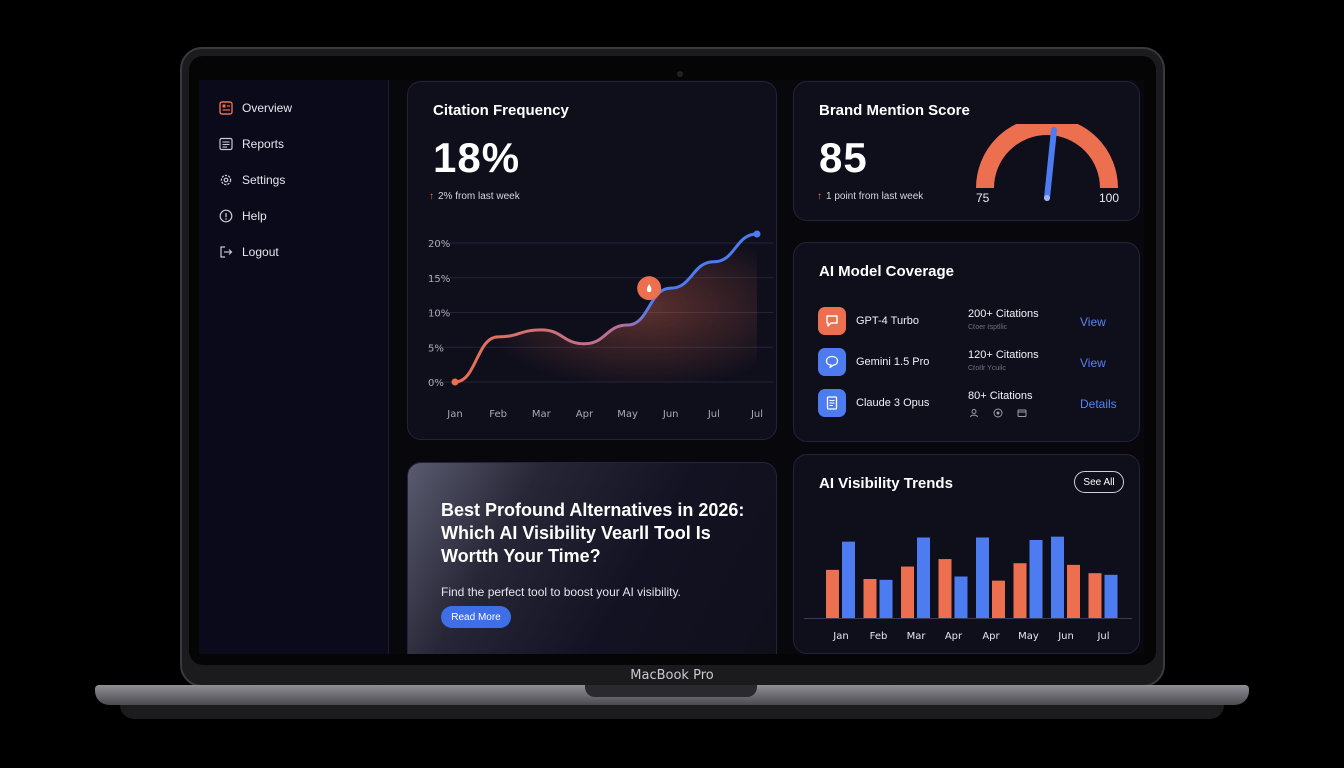 The height and width of the screenshot is (768, 1344). I want to click on user-icon, so click(974, 413).